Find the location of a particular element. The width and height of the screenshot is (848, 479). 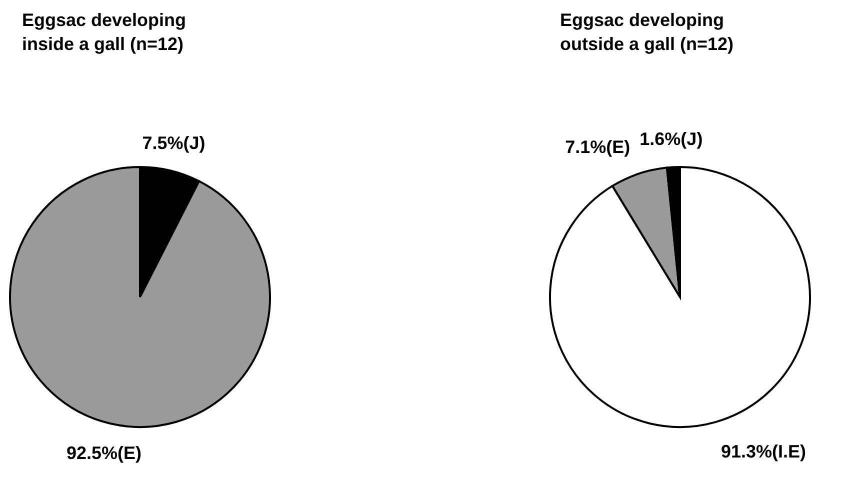

chart-title: Eggsac developing inside a gall (n=12) is located at coordinates (104, 32).